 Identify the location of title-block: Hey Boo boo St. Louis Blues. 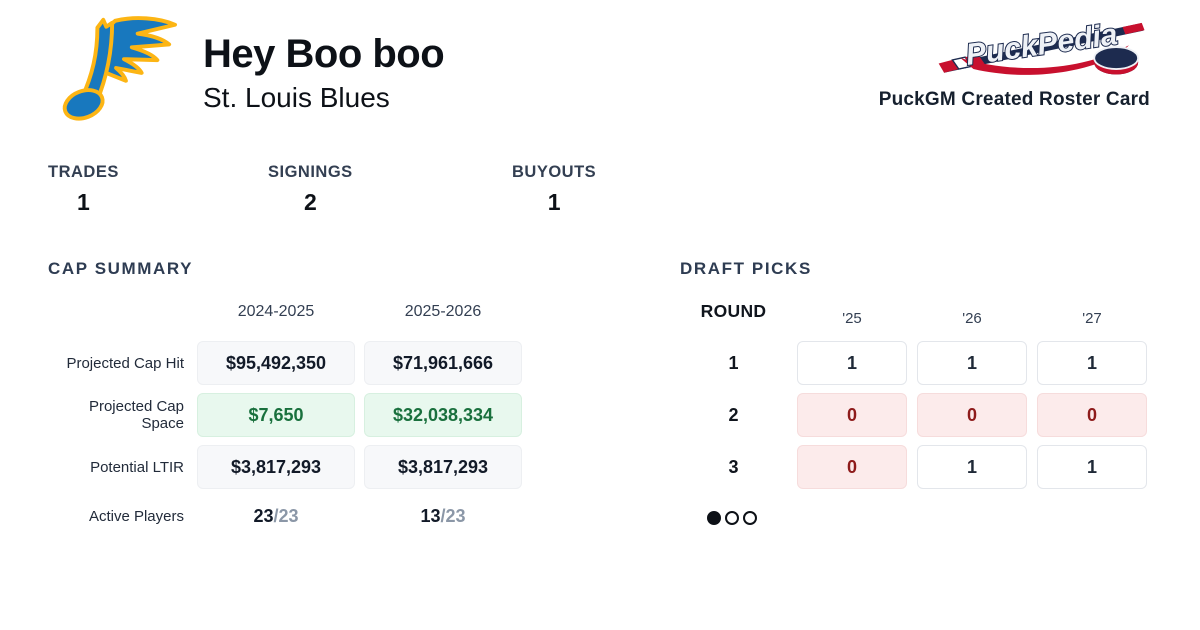
(324, 73).